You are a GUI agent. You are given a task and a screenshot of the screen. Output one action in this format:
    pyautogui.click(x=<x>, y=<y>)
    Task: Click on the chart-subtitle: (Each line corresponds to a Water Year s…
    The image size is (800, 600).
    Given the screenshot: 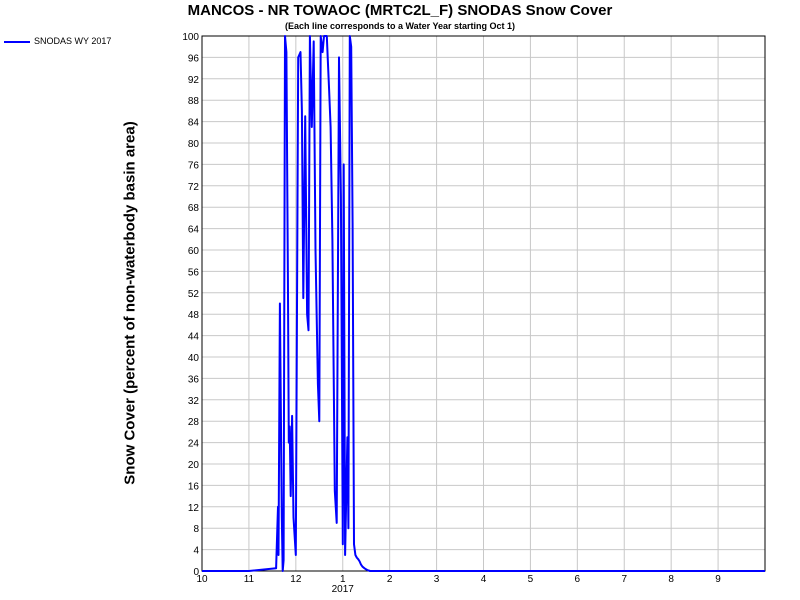 What is the action you would take?
    pyautogui.click(x=400, y=26)
    